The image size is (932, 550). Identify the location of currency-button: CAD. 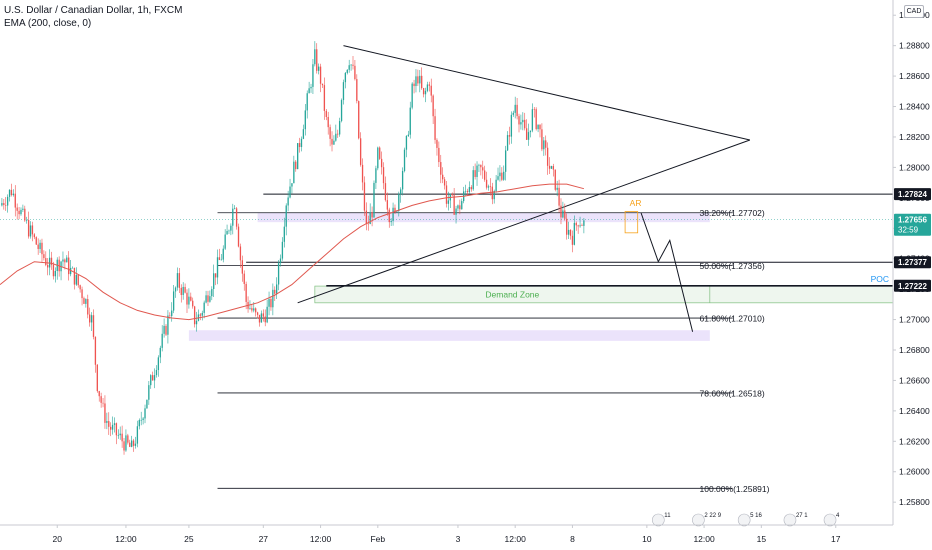
(914, 11).